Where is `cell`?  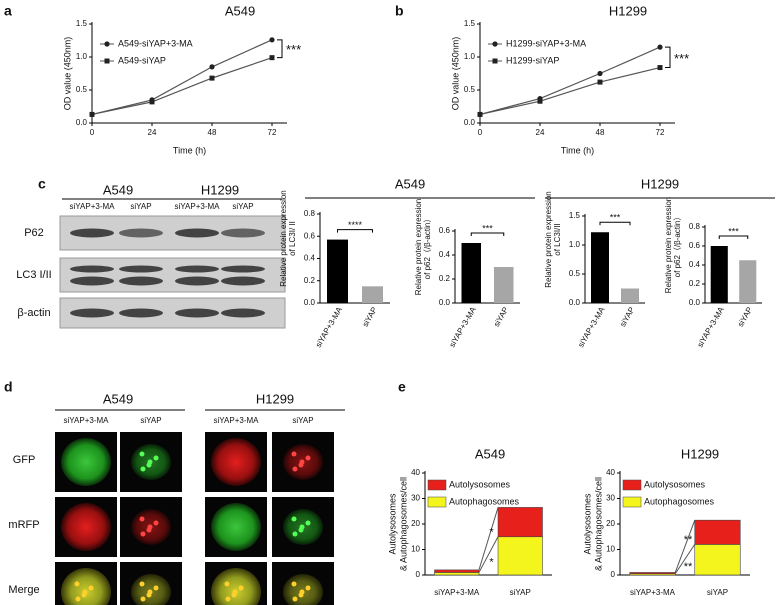 cell is located at coordinates (236, 586).